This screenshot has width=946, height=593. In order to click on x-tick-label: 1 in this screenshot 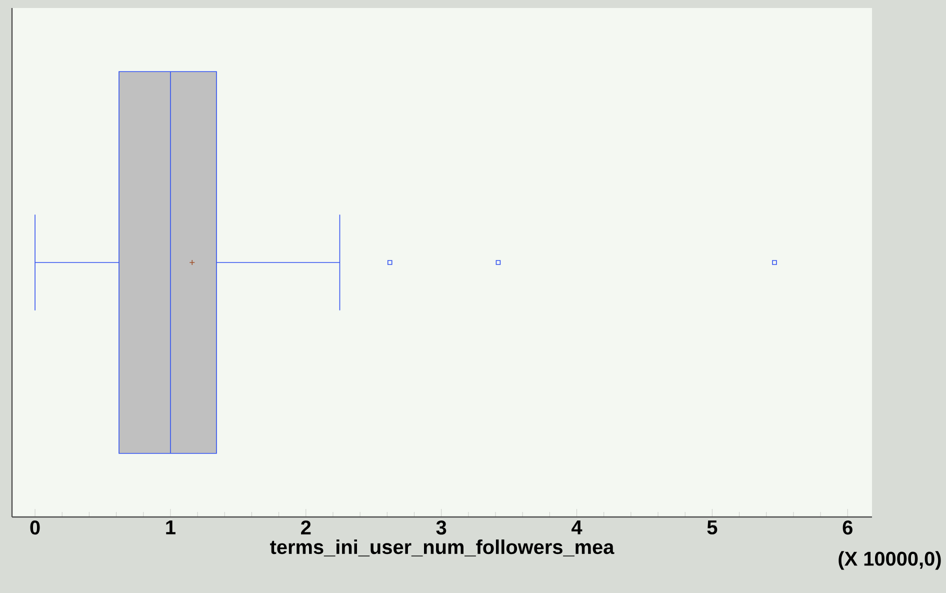, I will do `click(171, 527)`.